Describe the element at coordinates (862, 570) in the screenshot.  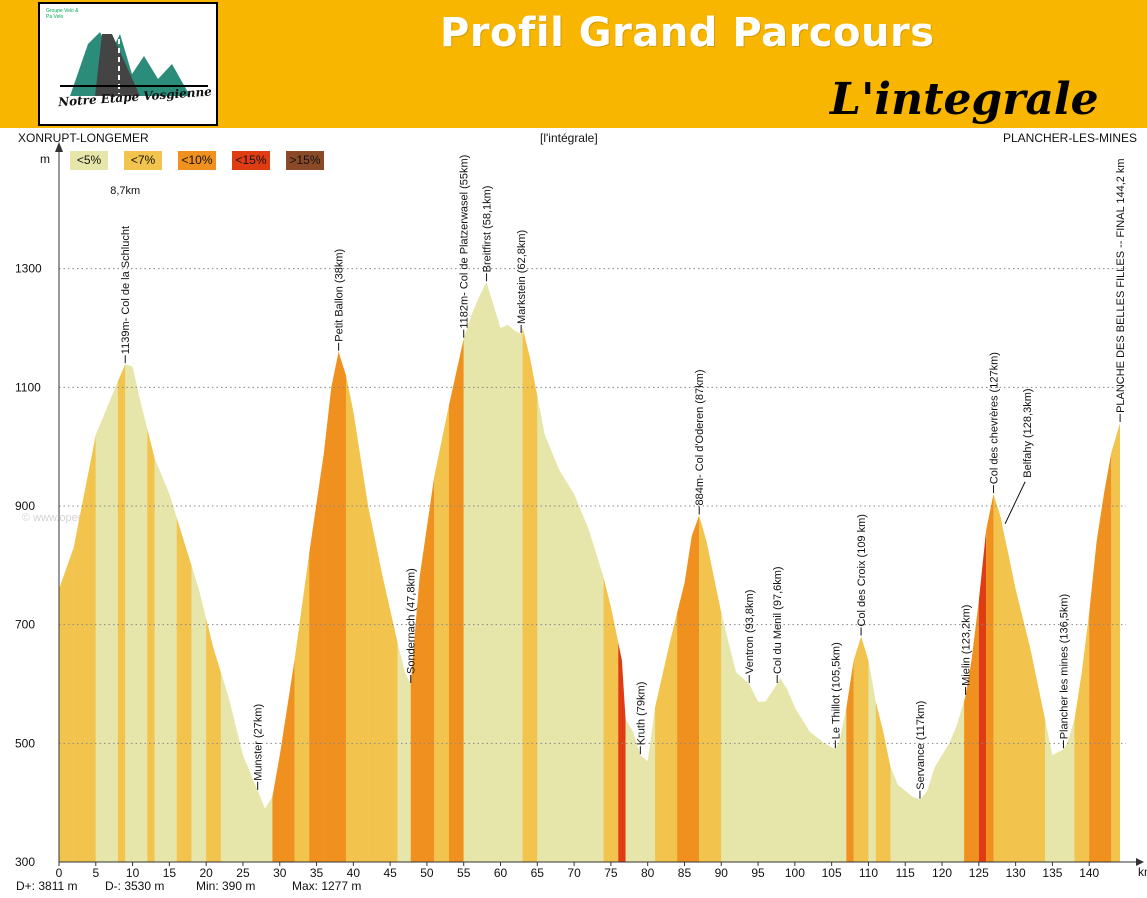
I see `waypoint-label: Col des Croix (109 km)` at that location.